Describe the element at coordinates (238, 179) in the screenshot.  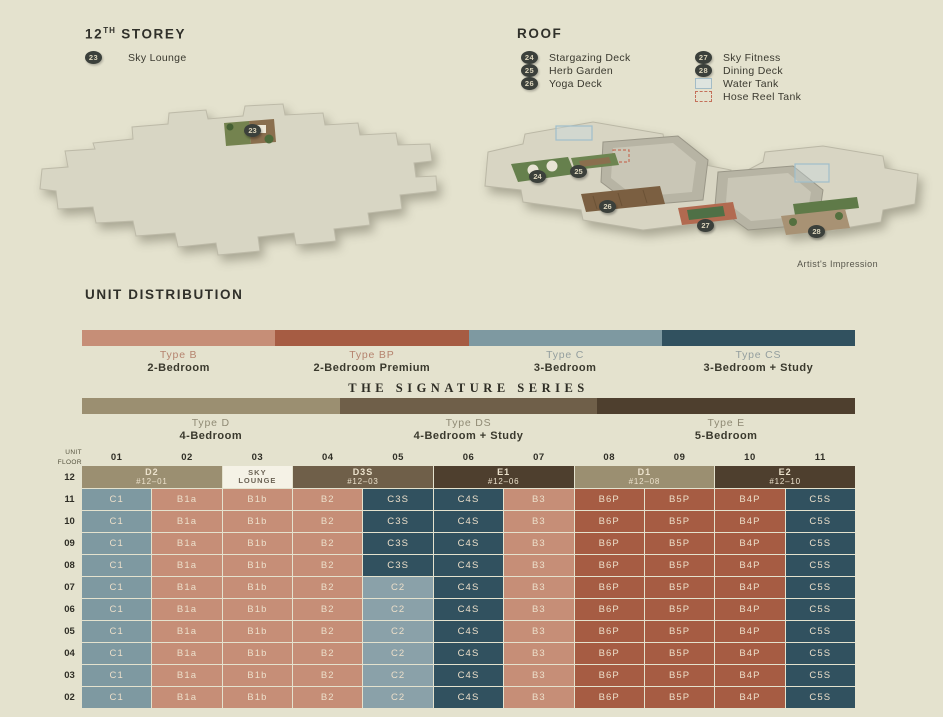
I see `storey12-floorplan` at that location.